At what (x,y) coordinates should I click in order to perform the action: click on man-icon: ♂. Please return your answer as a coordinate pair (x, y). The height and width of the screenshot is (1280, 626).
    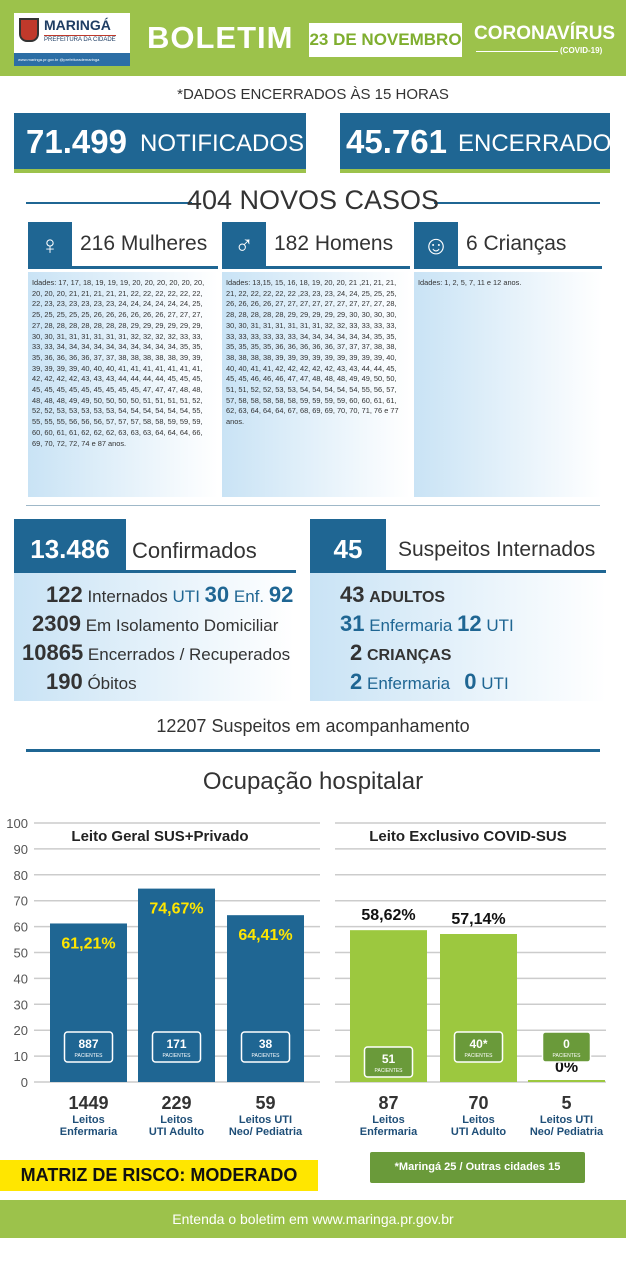
    Looking at the image, I should click on (244, 245).